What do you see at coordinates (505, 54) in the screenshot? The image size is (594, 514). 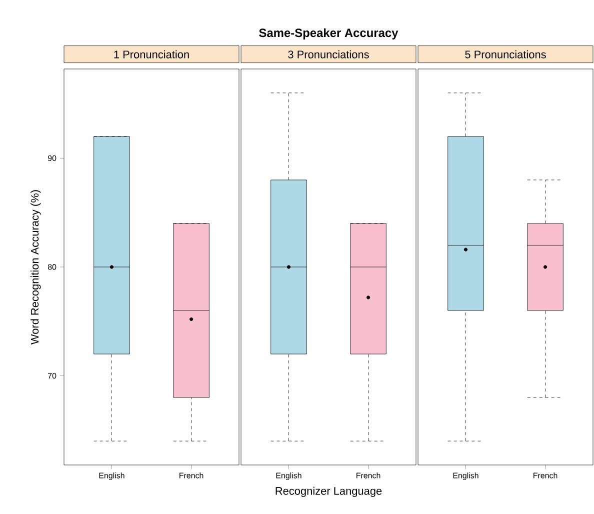 I see `chart-title: 5 Pronunciations` at bounding box center [505, 54].